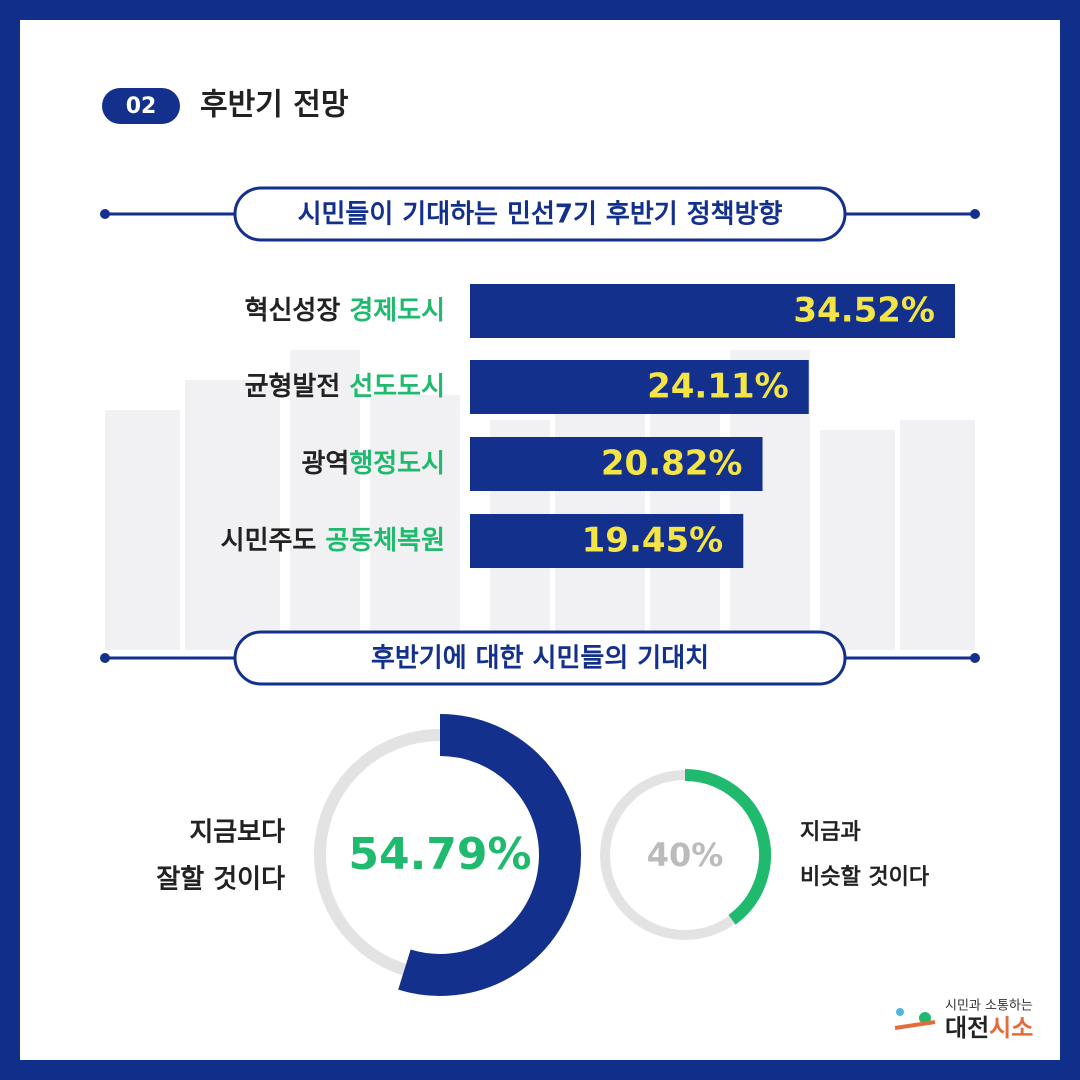 This screenshot has width=1080, height=1080. I want to click on category-label-part: 시민주도, so click(273, 541).